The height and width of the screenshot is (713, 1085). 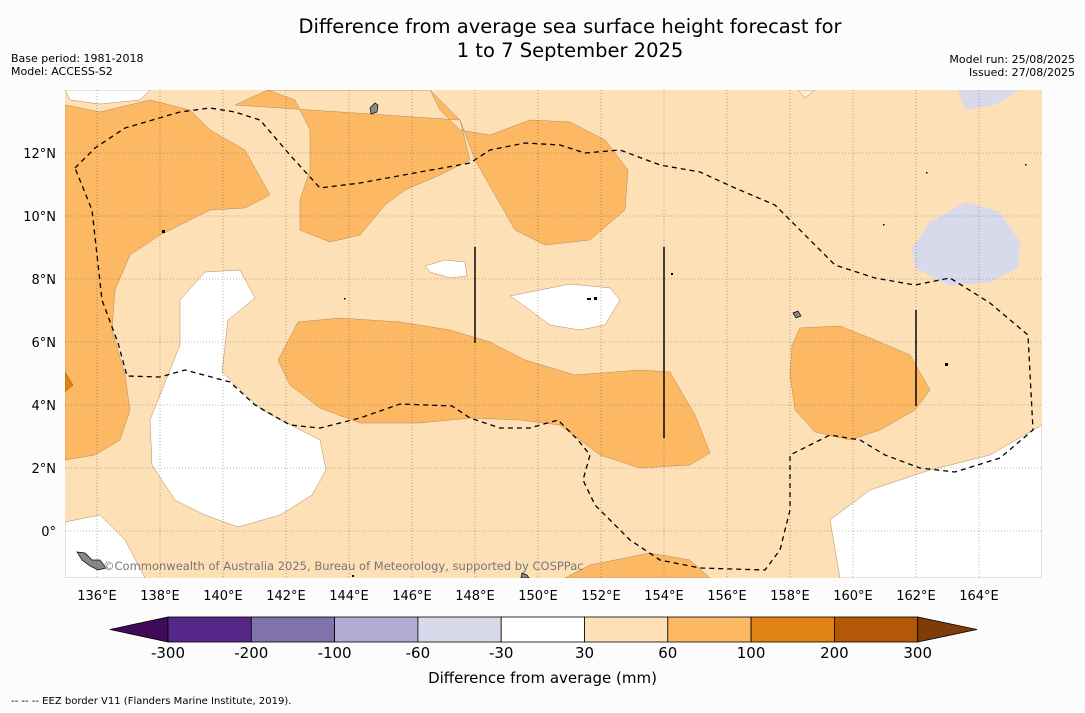 What do you see at coordinates (97, 596) in the screenshot?
I see `x-tick-label: 136°E` at bounding box center [97, 596].